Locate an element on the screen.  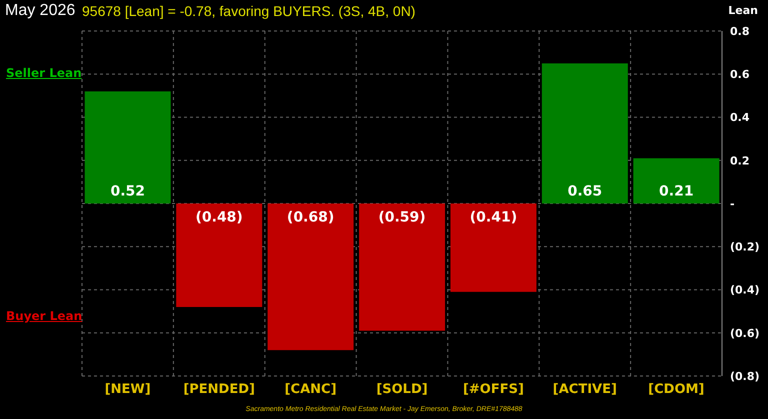
annotation: Buyer Lean is located at coordinates (44, 316).